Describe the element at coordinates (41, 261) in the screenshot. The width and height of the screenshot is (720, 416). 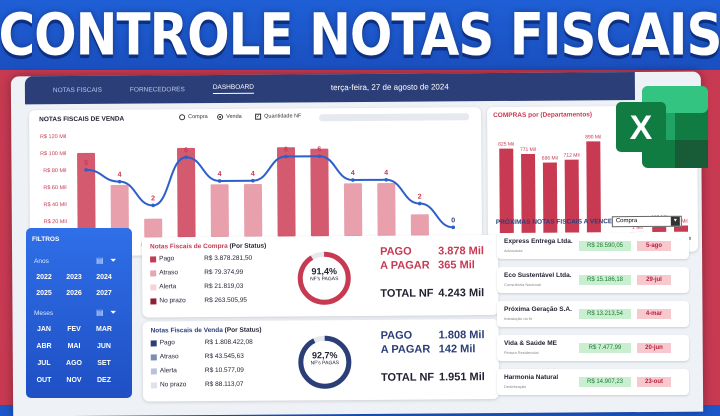
I see `anos-label: Anos` at that location.